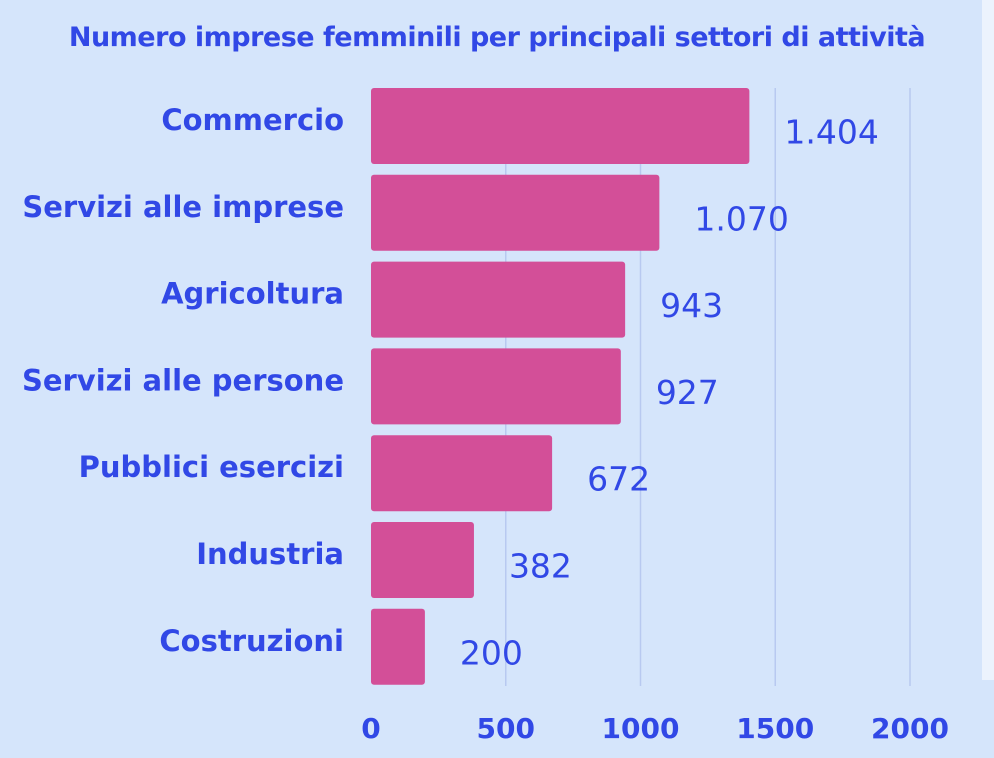 The width and height of the screenshot is (994, 758). I want to click on x-tick-label: 2000, so click(910, 728).